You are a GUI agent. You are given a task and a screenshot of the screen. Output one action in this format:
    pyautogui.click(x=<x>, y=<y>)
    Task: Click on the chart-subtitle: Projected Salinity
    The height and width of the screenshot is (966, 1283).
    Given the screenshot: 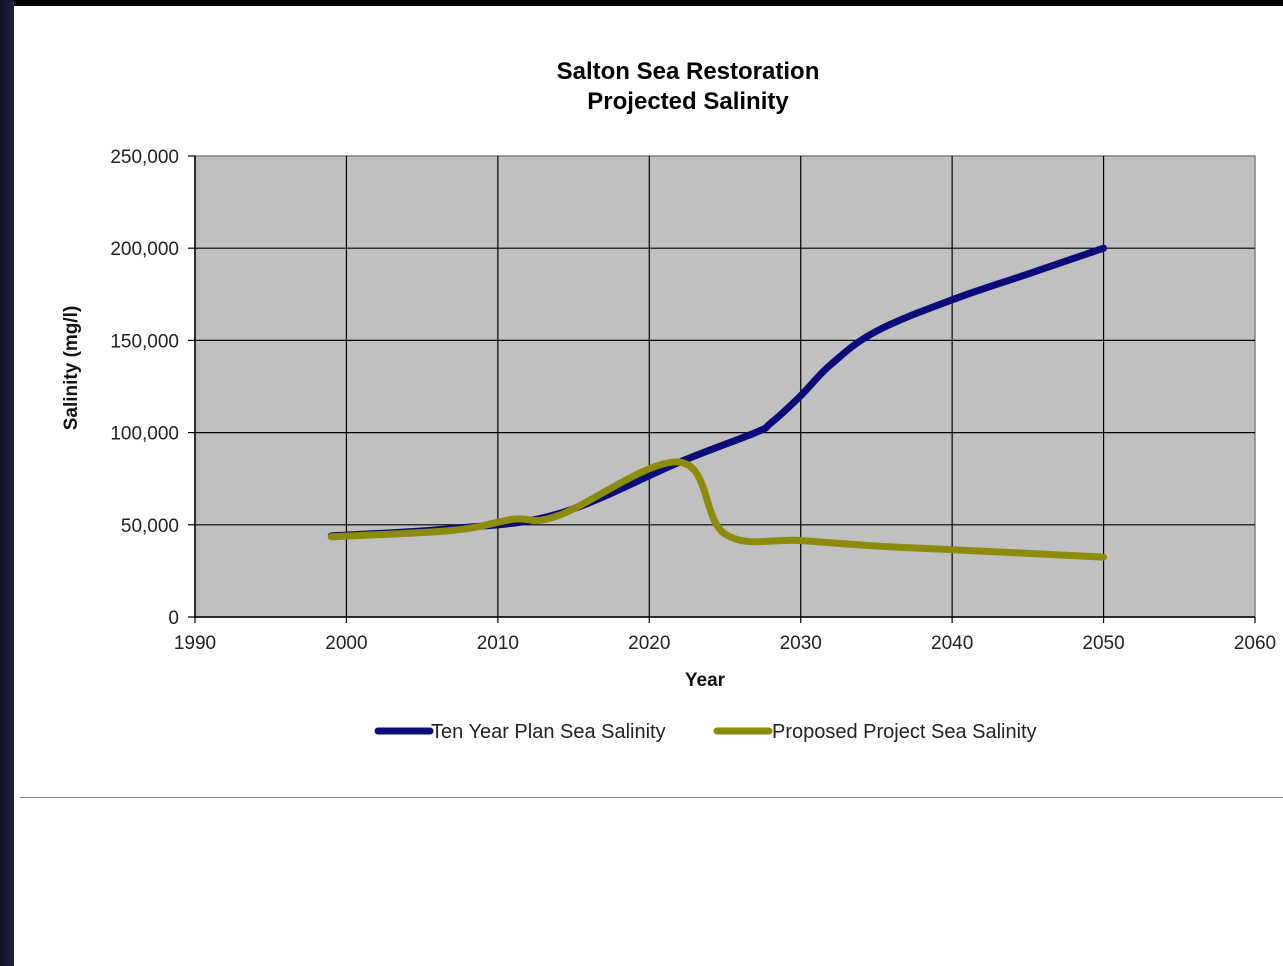 What is the action you would take?
    pyautogui.click(x=688, y=101)
    